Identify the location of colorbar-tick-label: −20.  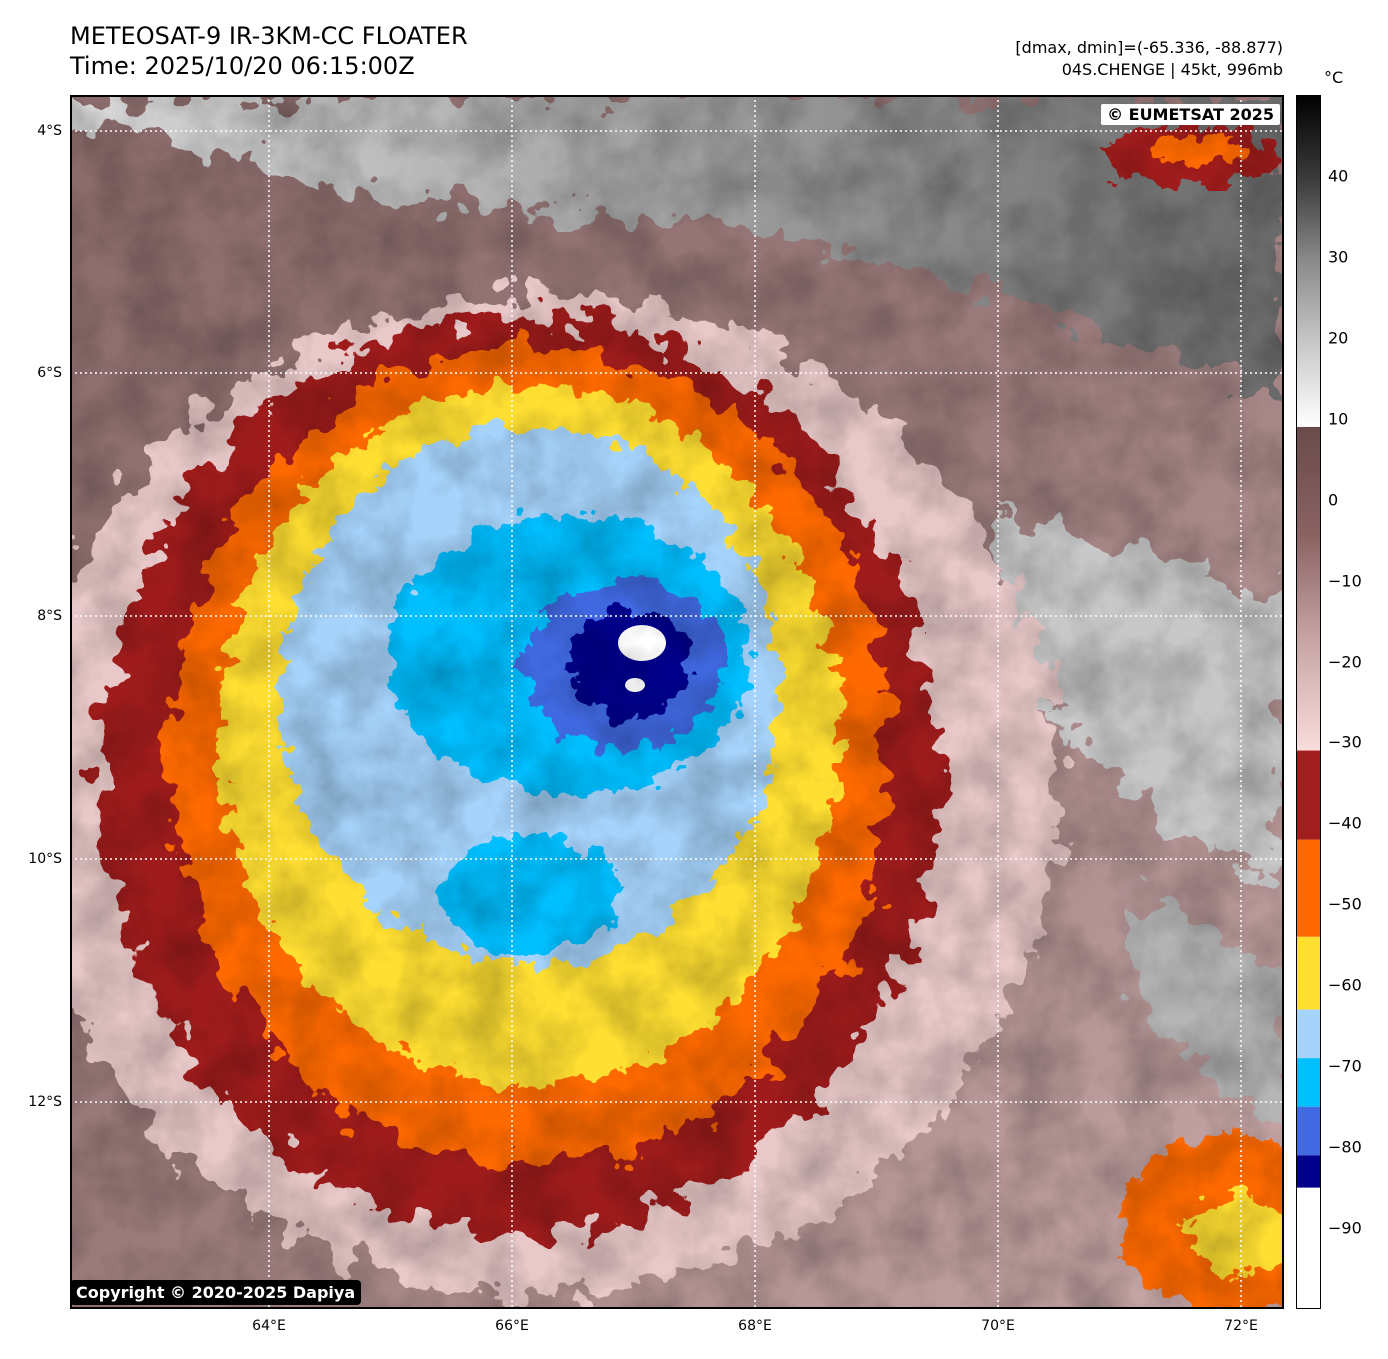
(1345, 662).